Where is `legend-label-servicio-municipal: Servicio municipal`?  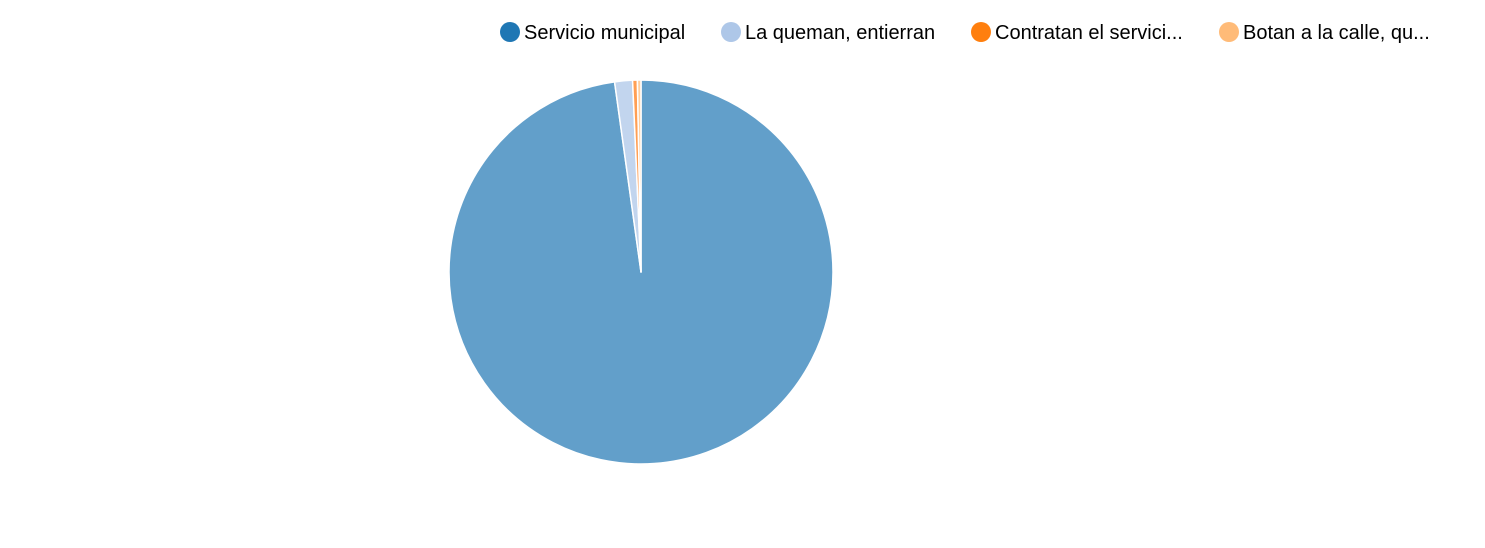
legend-label-servicio-municipal: Servicio municipal is located at coordinates (604, 33).